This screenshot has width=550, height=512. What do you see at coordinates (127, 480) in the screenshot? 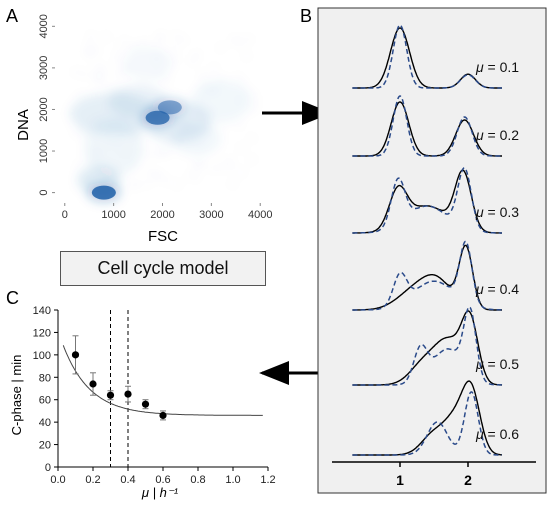
I see `cphase-x-tick-label: 0.4` at bounding box center [127, 480].